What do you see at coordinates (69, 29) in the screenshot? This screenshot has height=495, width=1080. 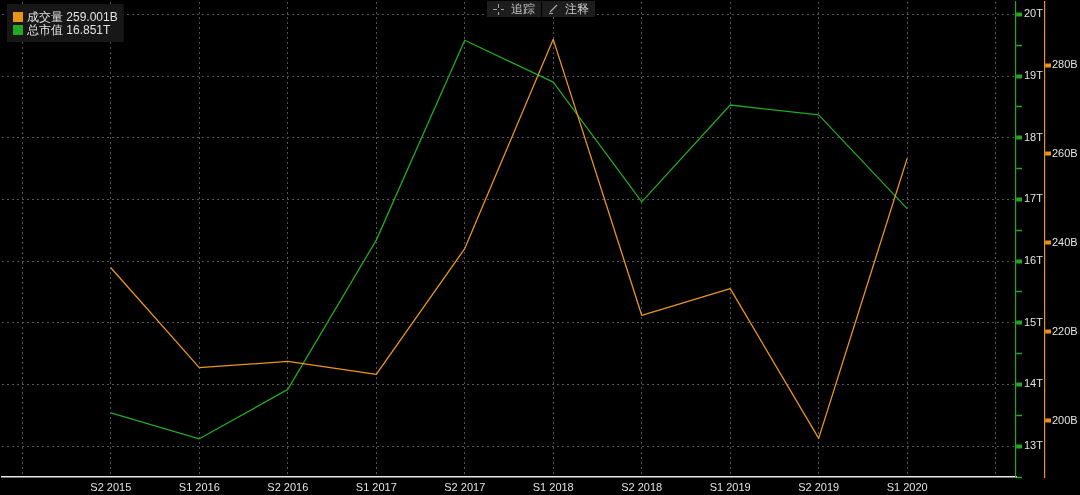 I see `legend-label: 总市值 16.851T` at bounding box center [69, 29].